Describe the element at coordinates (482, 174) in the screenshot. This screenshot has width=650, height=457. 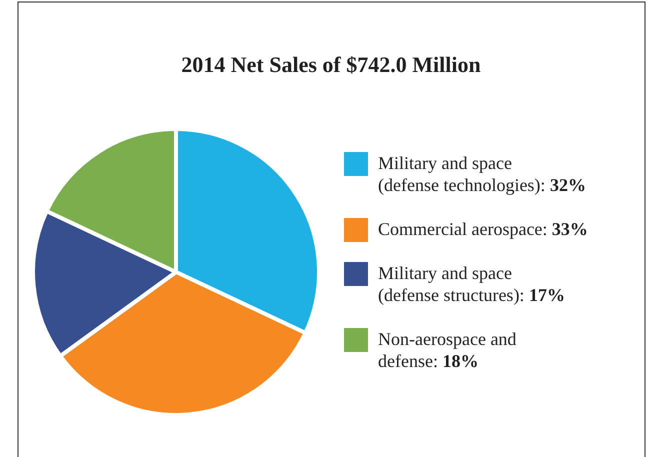
I see `legend-label: Military and space (defense technologies): 32%` at that location.